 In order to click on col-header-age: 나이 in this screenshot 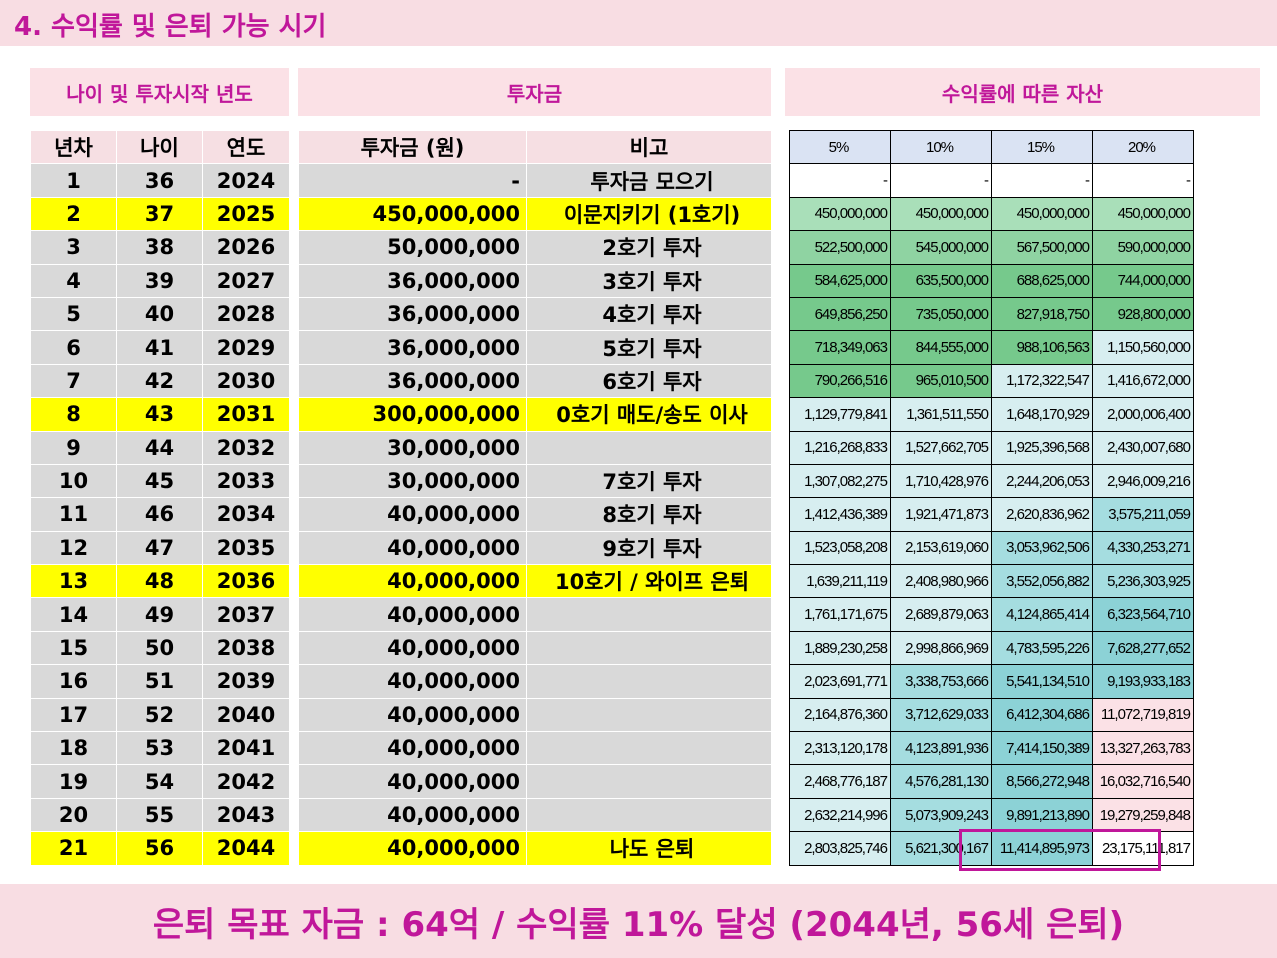, I will do `click(159, 147)`.